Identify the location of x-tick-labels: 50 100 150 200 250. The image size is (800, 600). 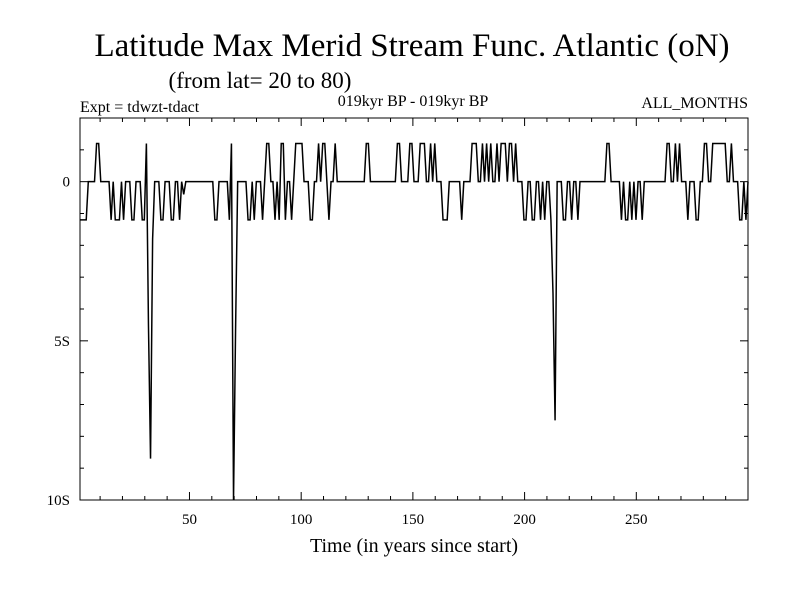
(415, 520).